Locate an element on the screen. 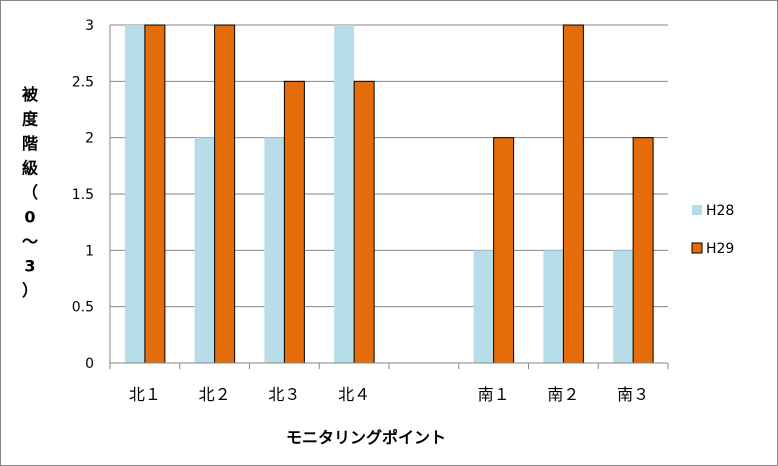 Image resolution: width=778 pixels, height=466 pixels. y-tick-label: 0.5 is located at coordinates (83, 308).